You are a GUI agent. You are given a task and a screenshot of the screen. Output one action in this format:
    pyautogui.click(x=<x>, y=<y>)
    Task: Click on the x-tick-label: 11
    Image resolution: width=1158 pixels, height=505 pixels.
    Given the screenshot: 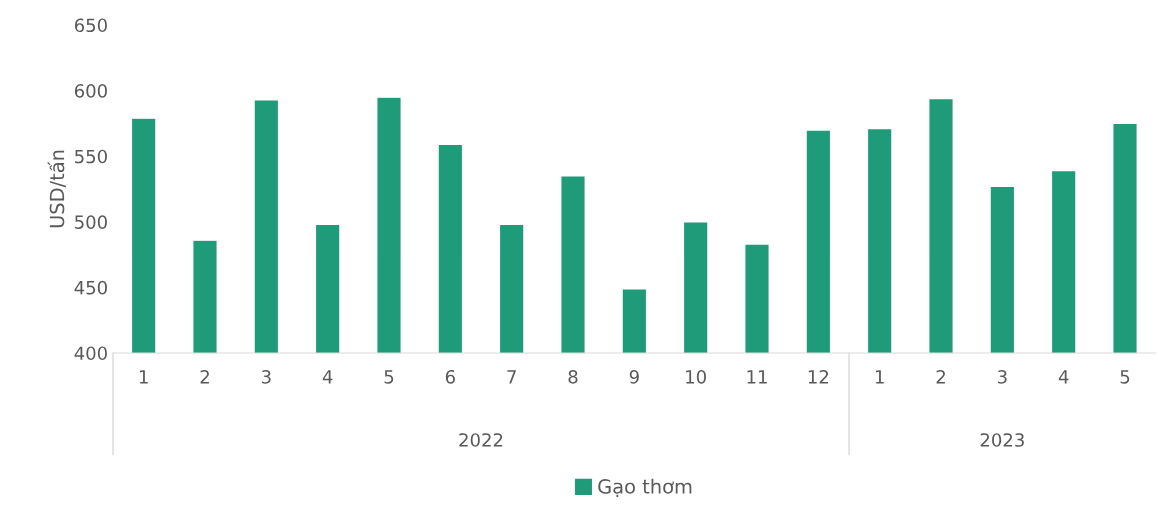 What is the action you would take?
    pyautogui.click(x=757, y=377)
    